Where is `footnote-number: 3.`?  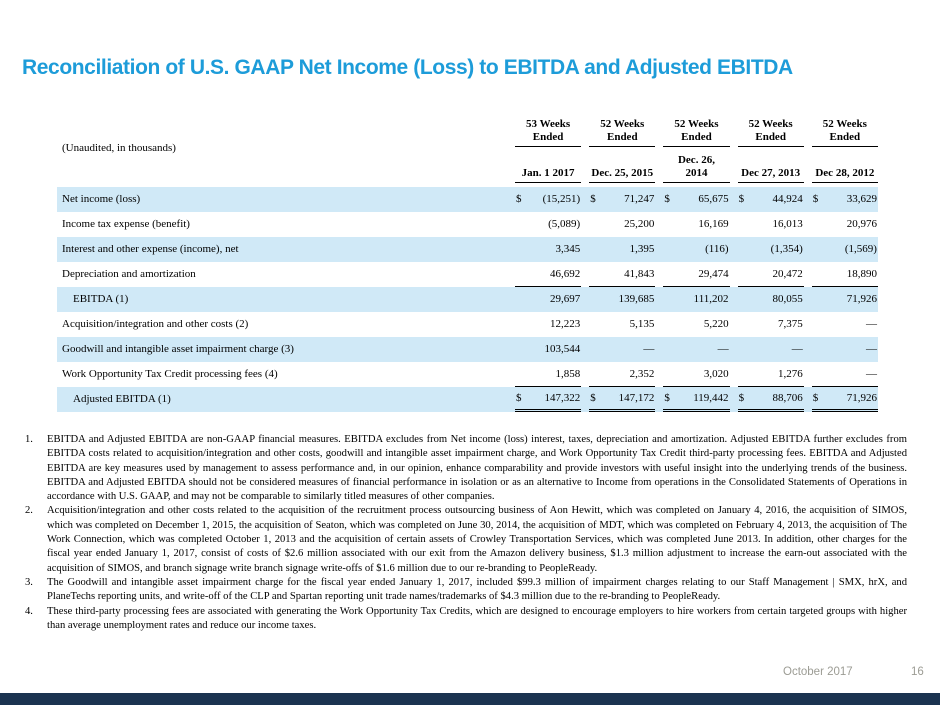
footnote-number: 3. is located at coordinates (29, 582).